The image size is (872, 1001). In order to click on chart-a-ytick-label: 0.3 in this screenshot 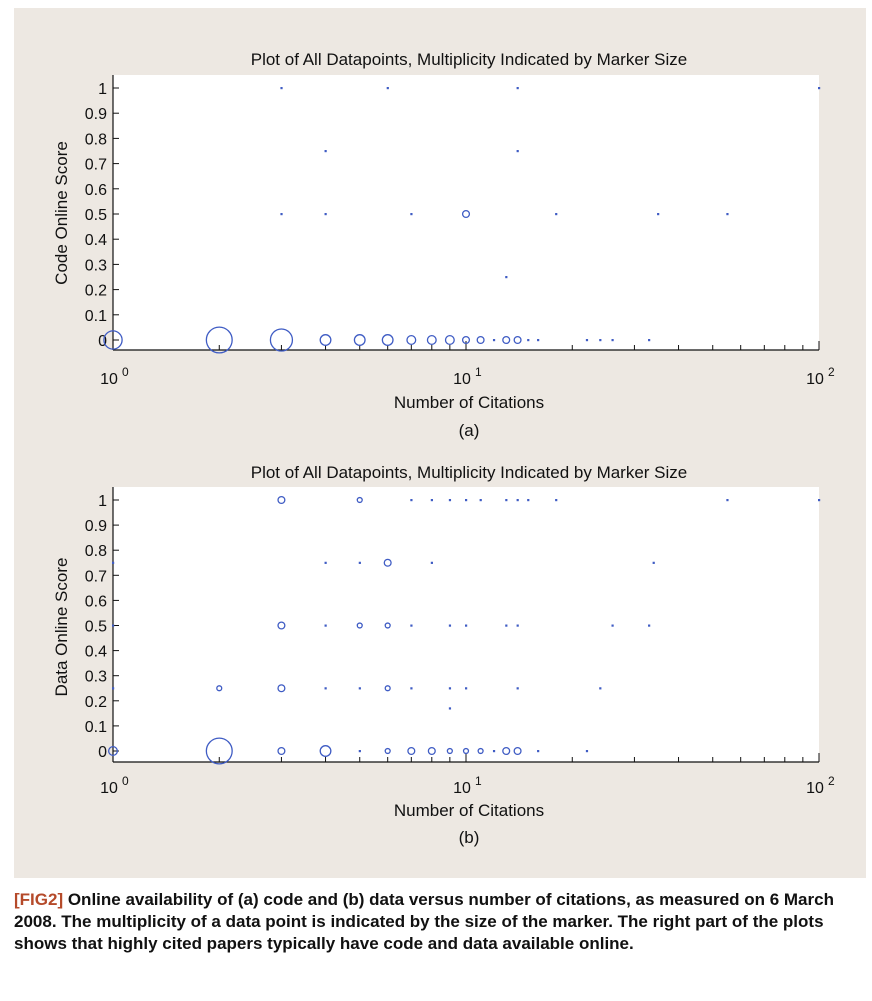, I will do `click(96, 265)`.